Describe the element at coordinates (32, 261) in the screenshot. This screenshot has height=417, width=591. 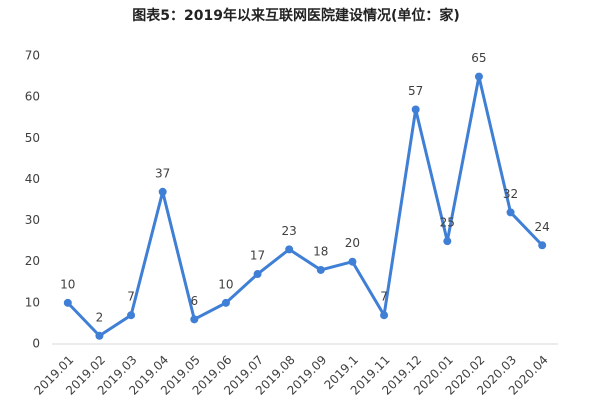
I see `y-tick-label: 20` at that location.